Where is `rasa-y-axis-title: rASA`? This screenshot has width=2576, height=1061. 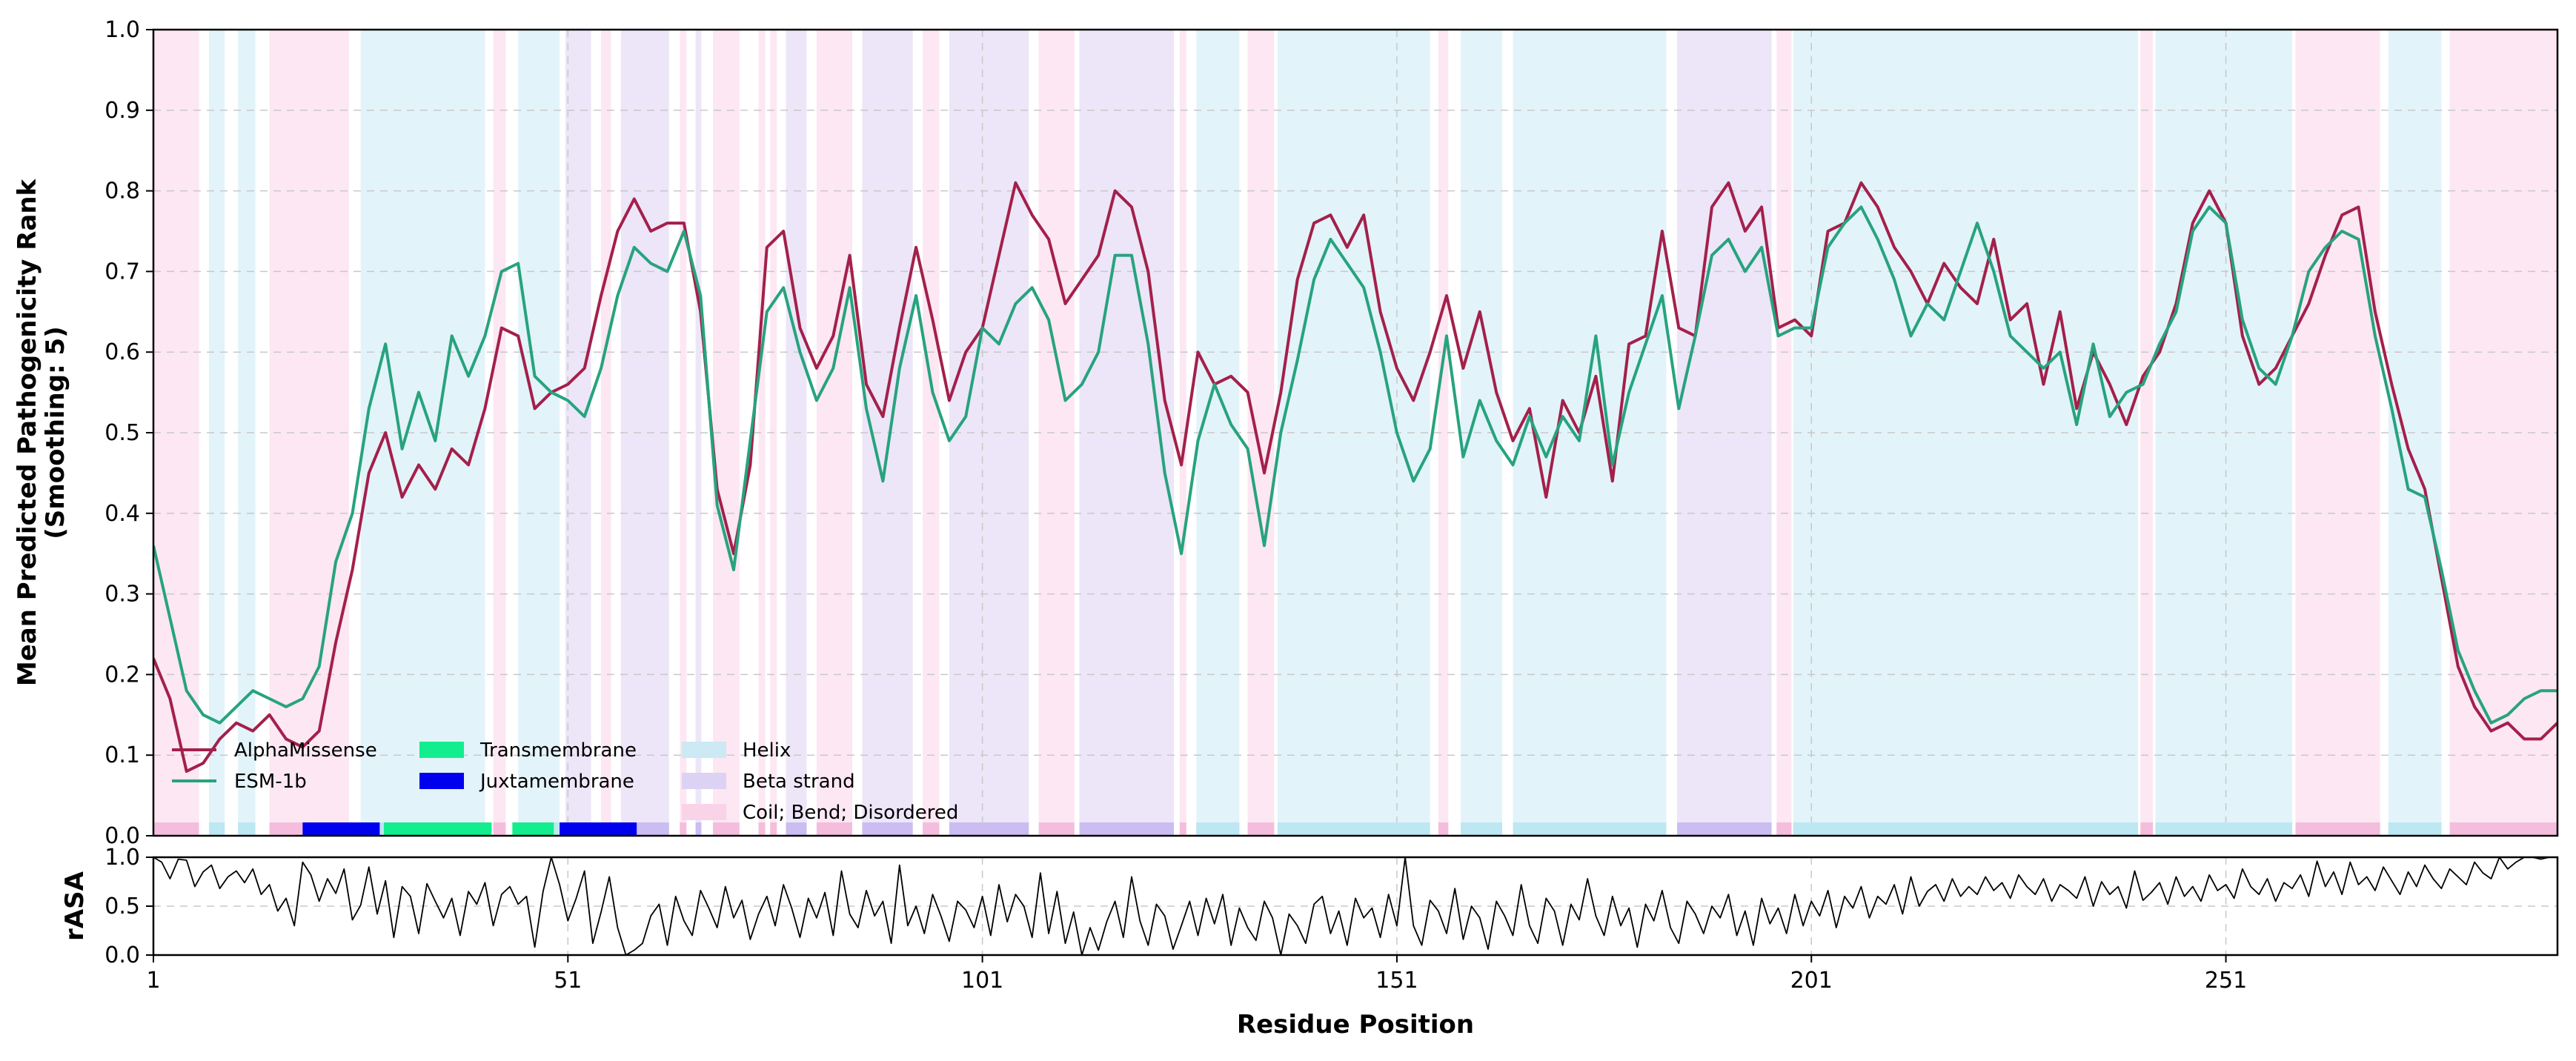
rasa-y-axis-title: rASA is located at coordinates (75, 906).